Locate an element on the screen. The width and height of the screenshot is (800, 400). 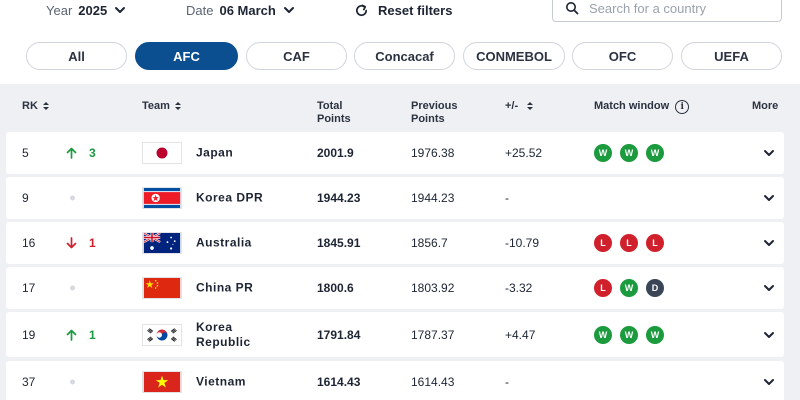
rank-change-value: 3 is located at coordinates (92, 153).